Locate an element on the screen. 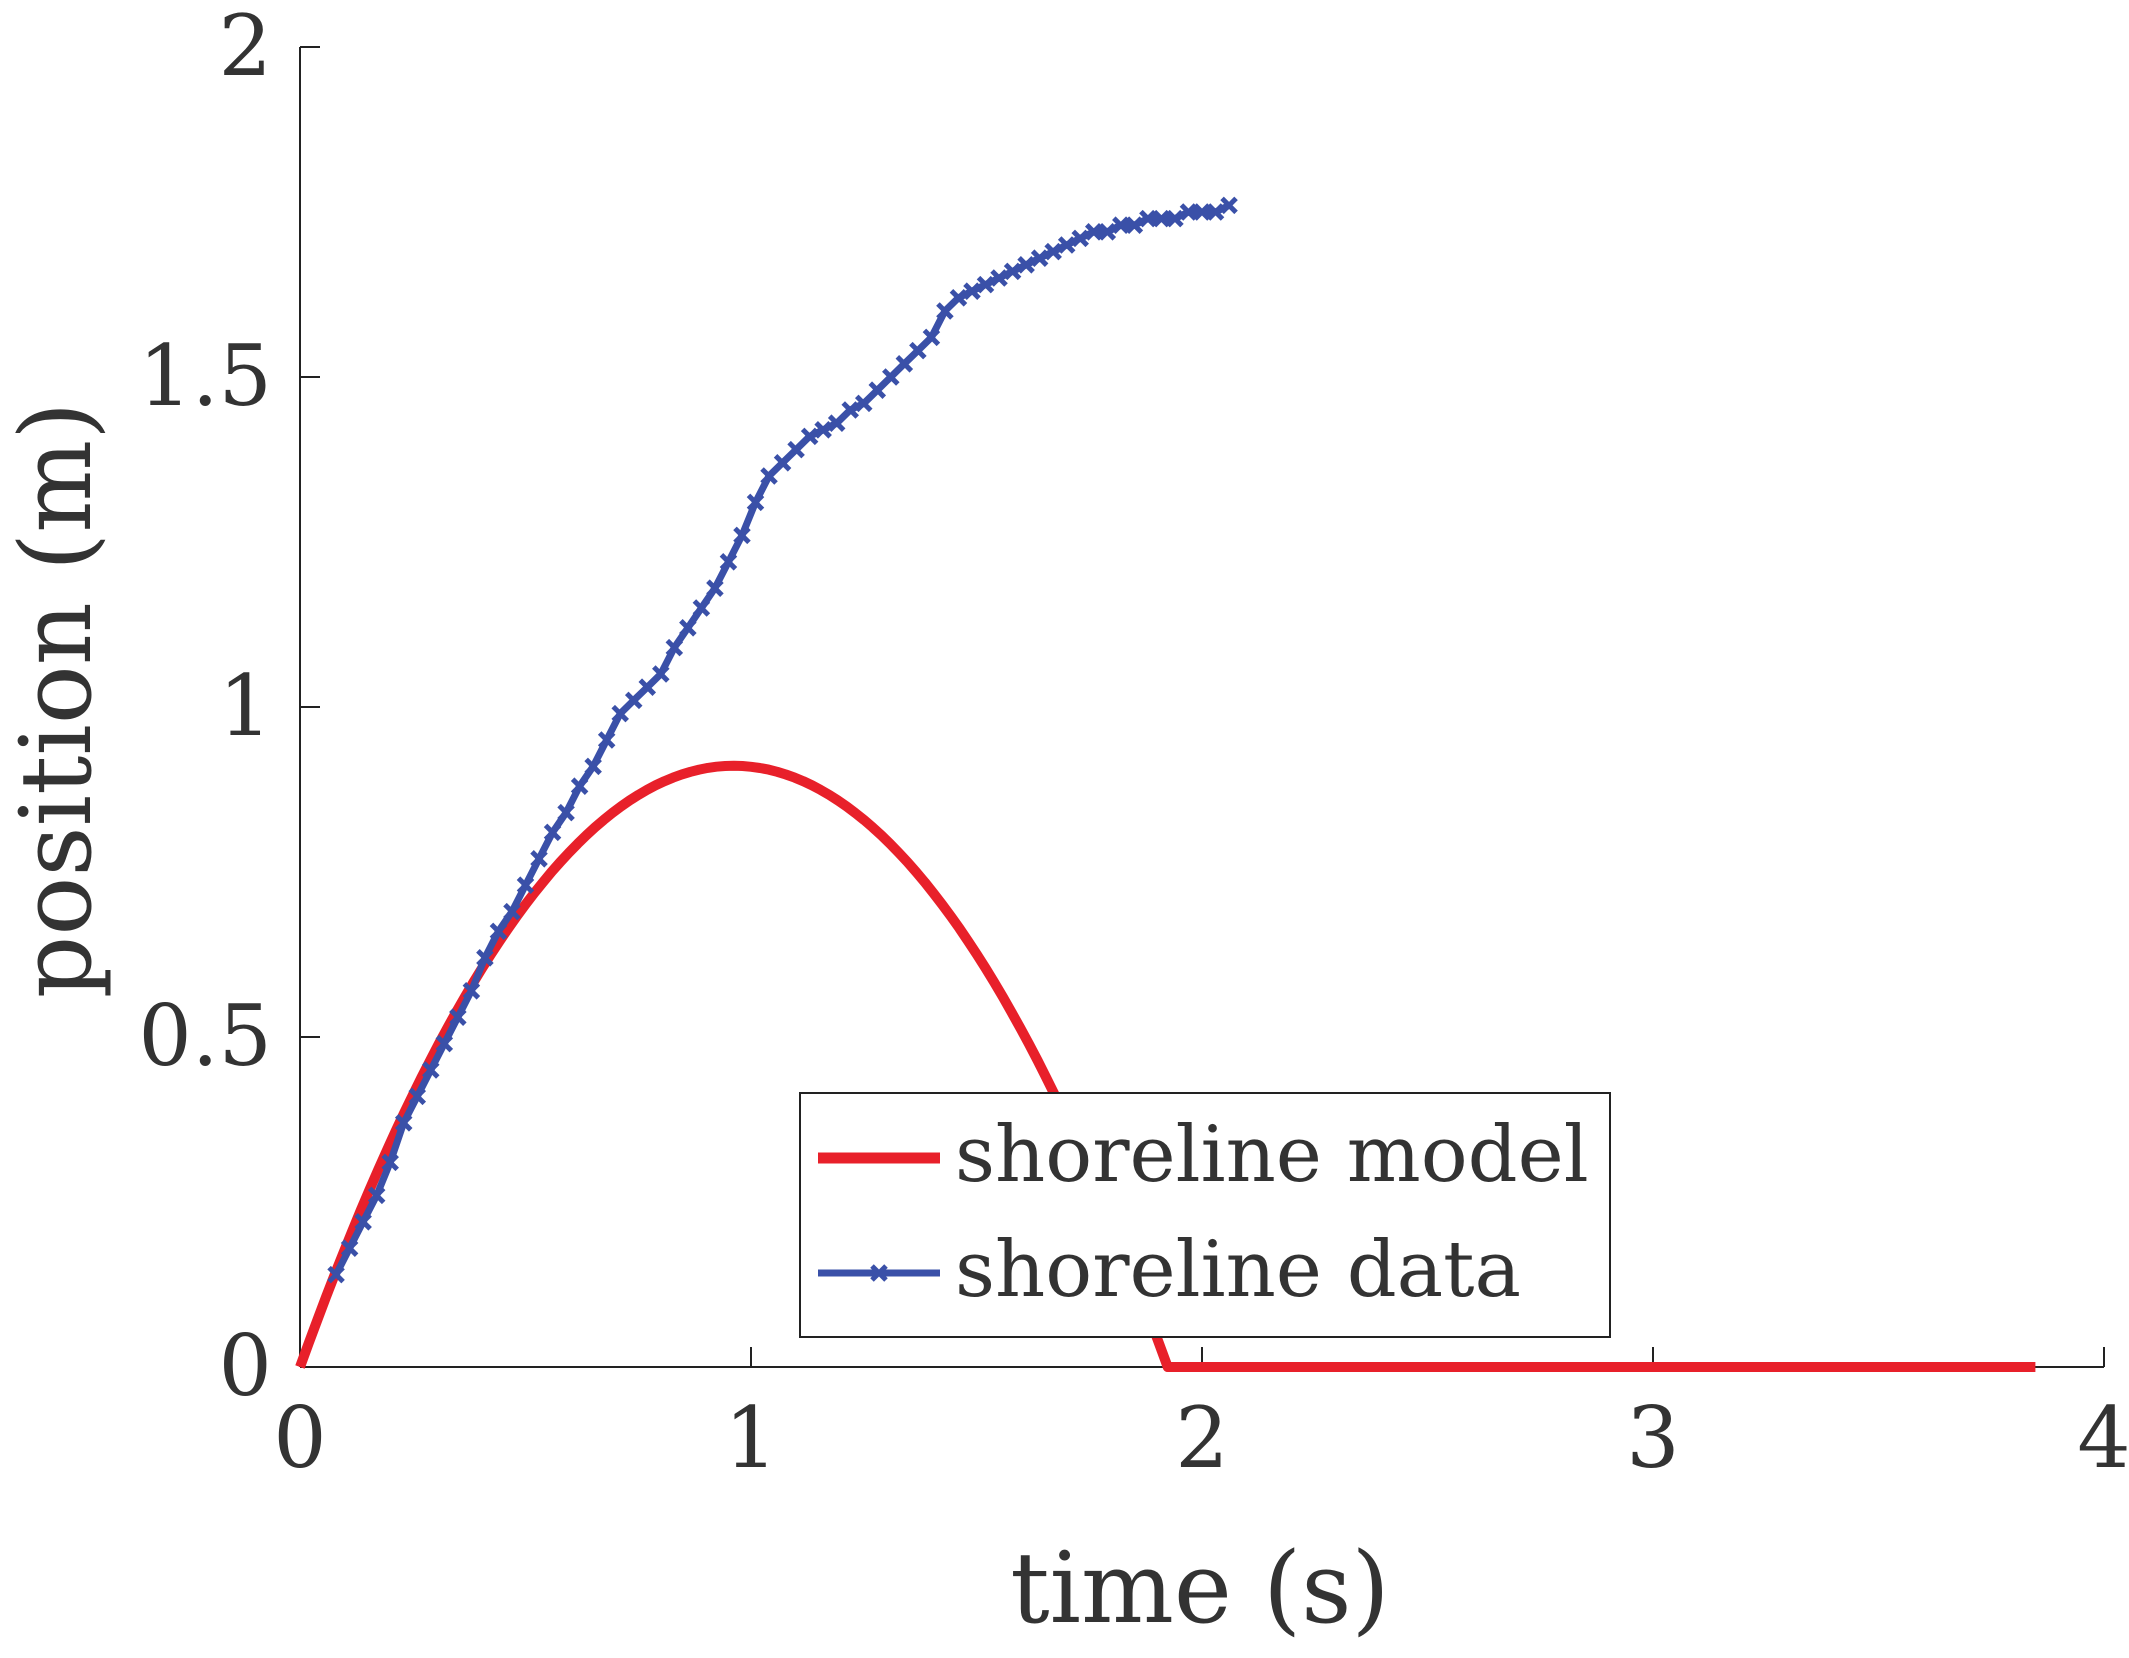 This screenshot has height=1658, width=2129. legend-swatch-data is located at coordinates (879, 1273).